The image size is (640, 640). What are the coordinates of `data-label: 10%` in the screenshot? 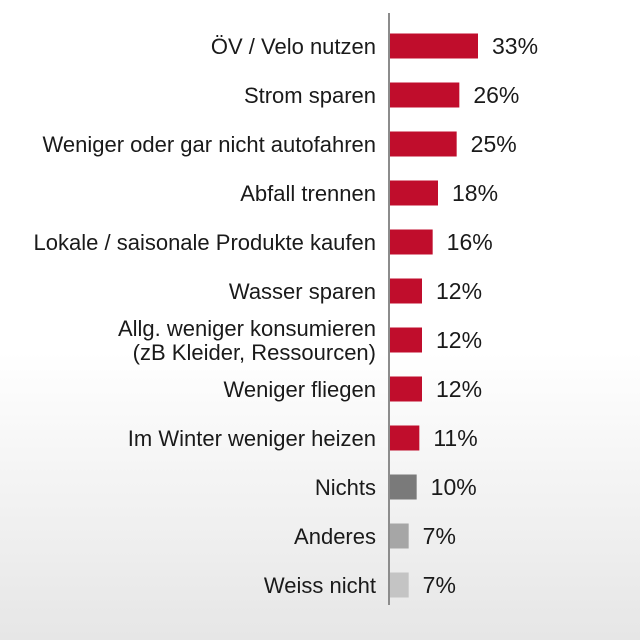 It's located at (454, 487).